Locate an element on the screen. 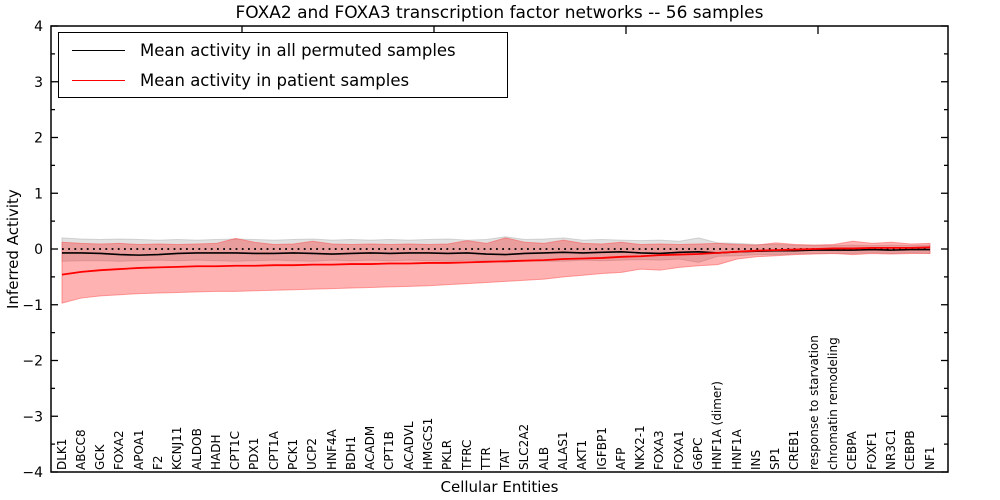 The height and width of the screenshot is (500, 1000). y-tick-label: 1 is located at coordinates (38, 194).